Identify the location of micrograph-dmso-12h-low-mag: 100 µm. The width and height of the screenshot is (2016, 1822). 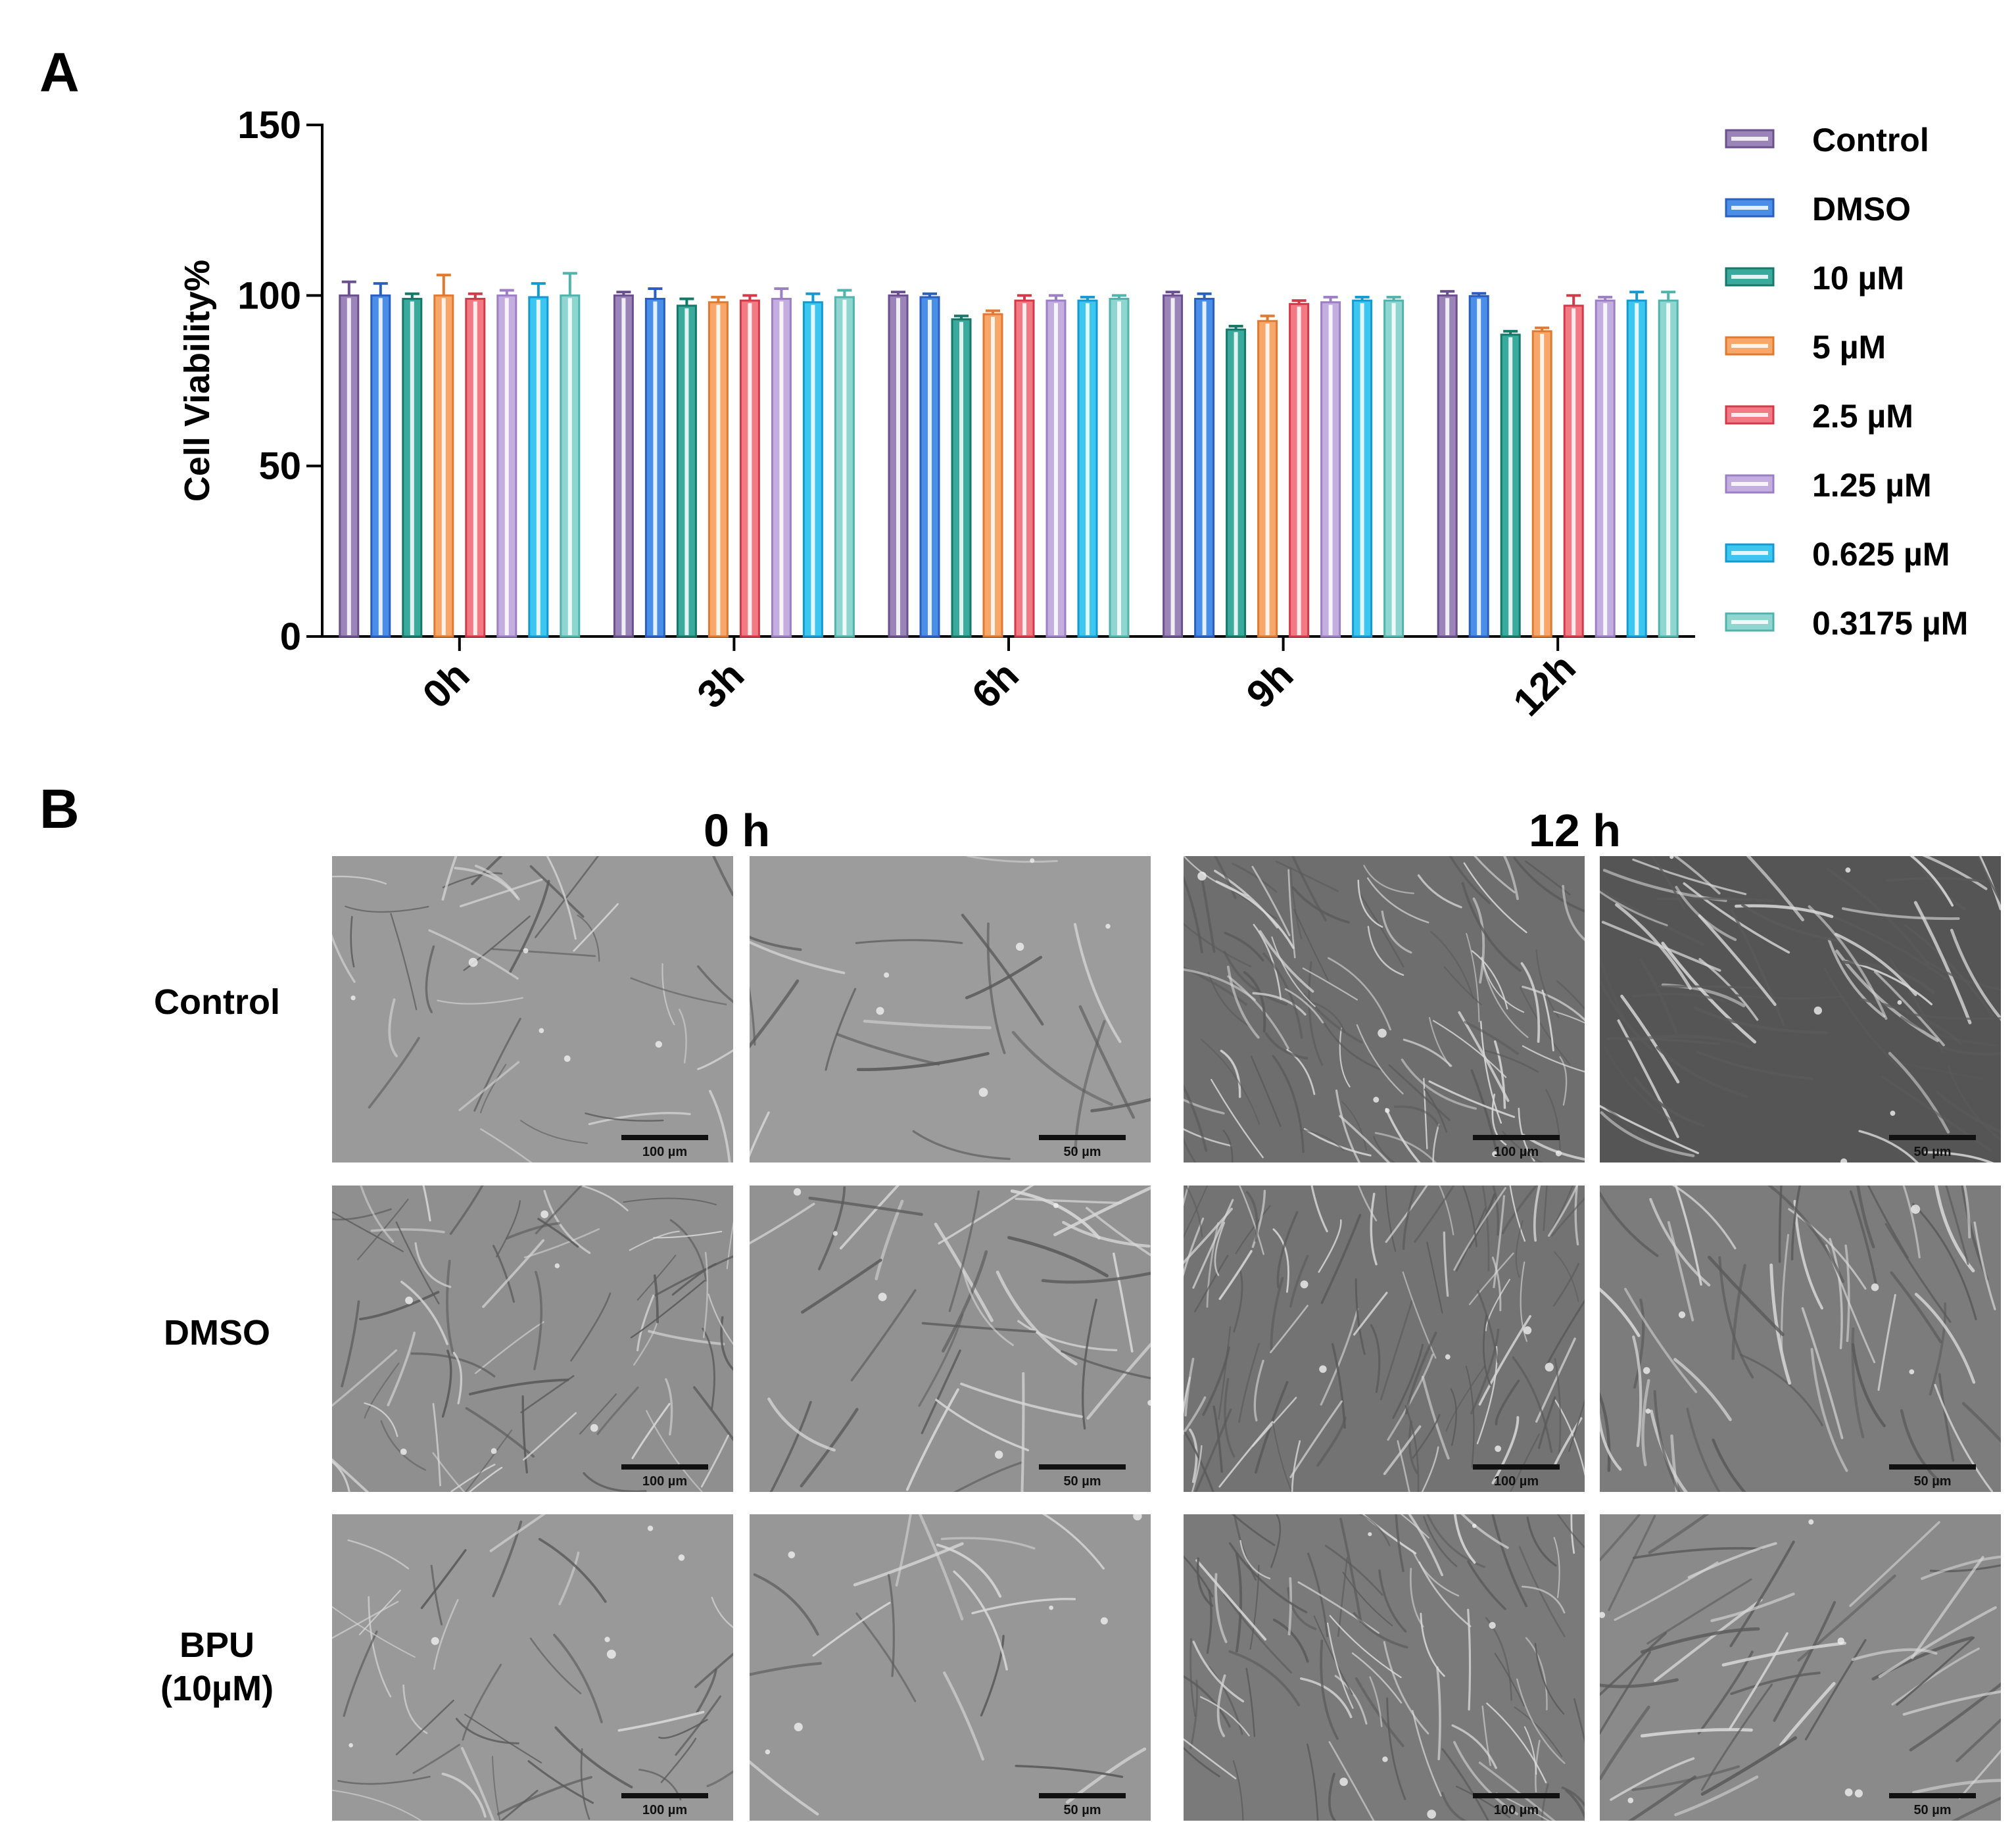
(1384, 1339).